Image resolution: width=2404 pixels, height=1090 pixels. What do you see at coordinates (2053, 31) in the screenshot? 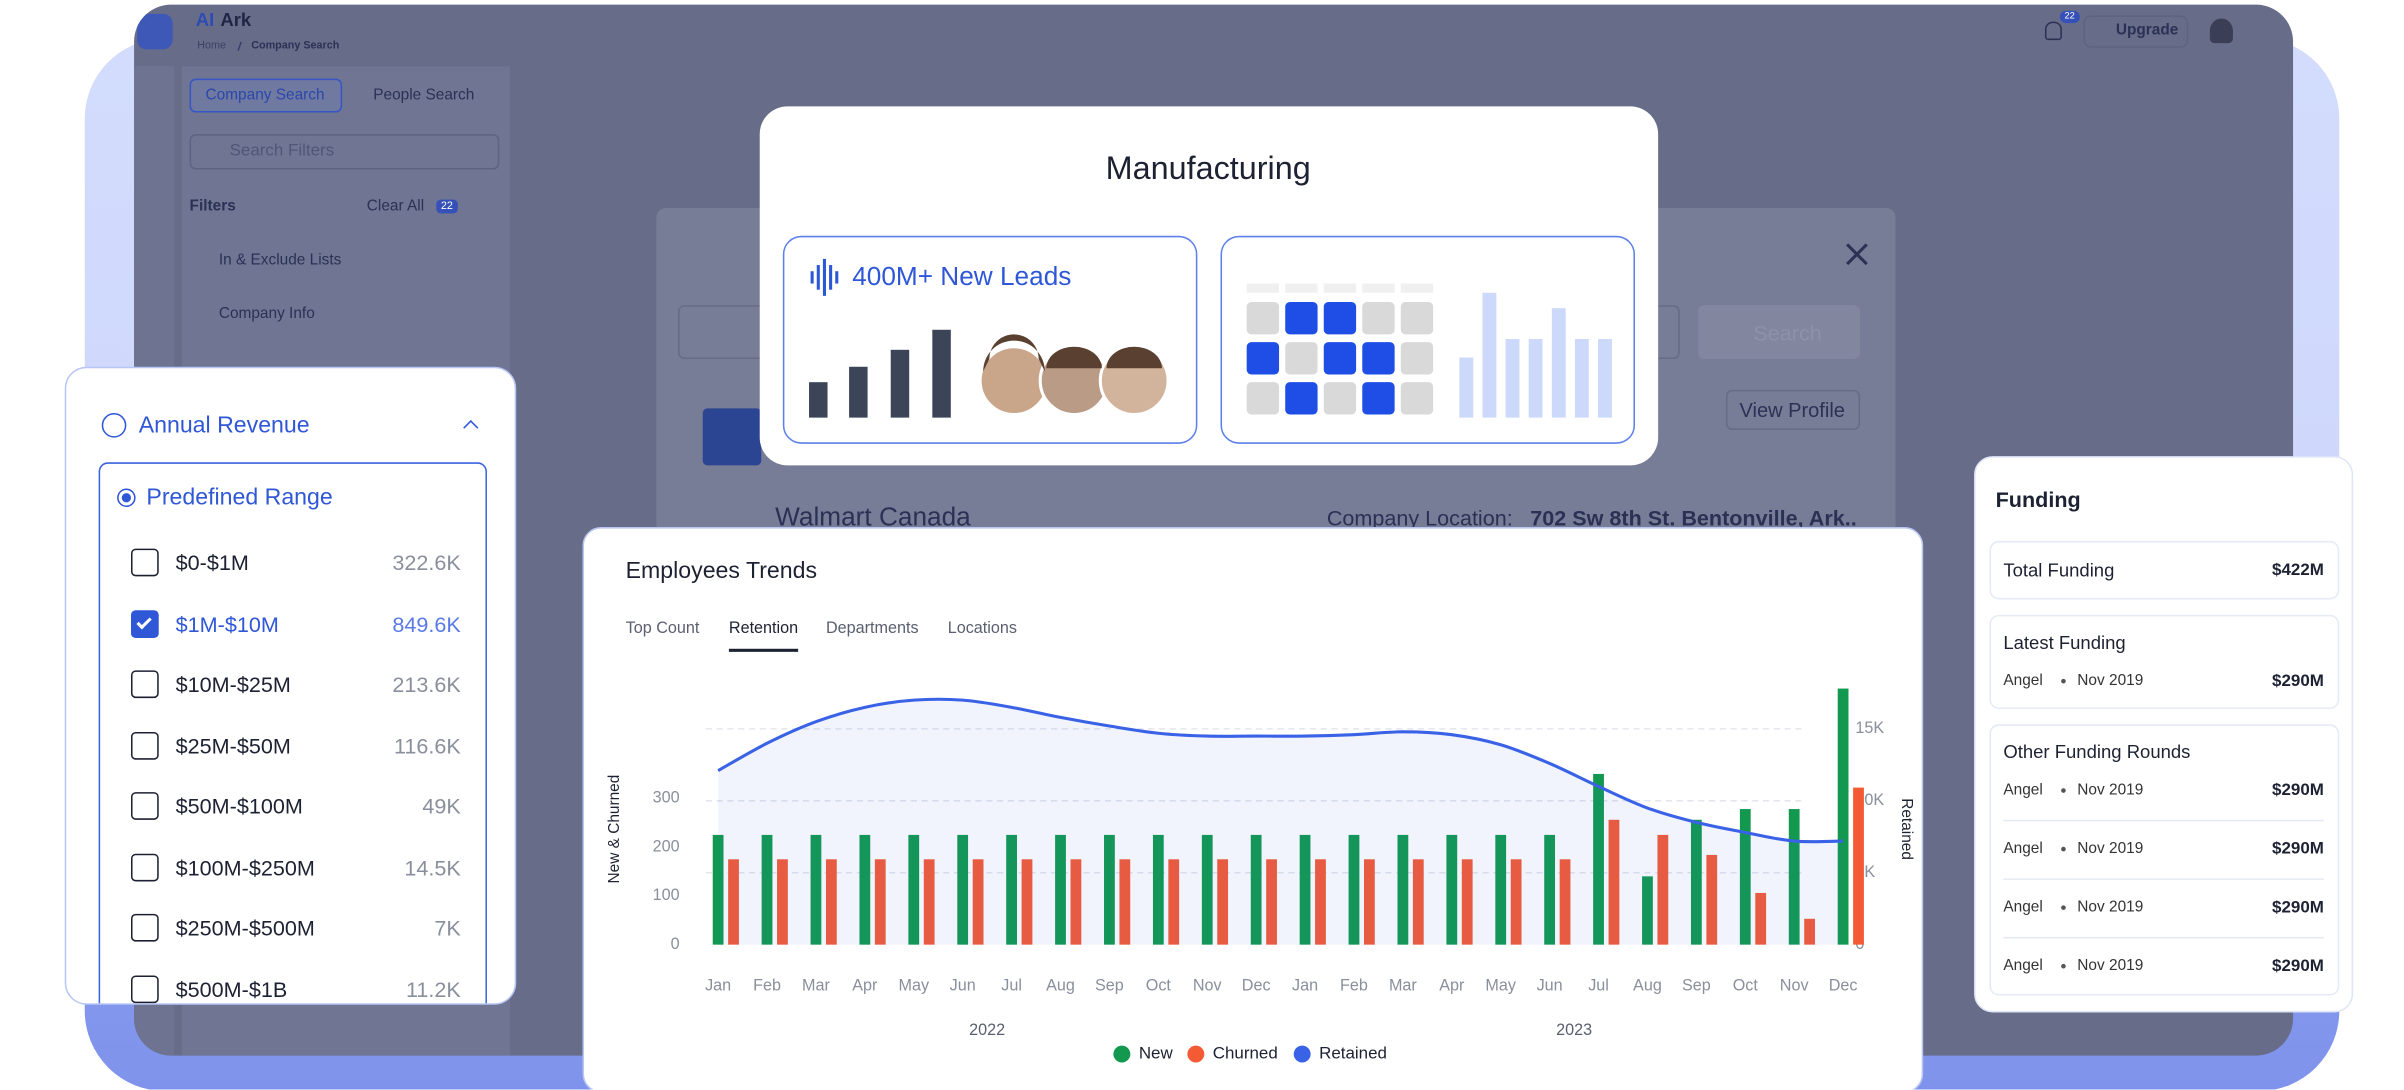
I see `bell` at bounding box center [2053, 31].